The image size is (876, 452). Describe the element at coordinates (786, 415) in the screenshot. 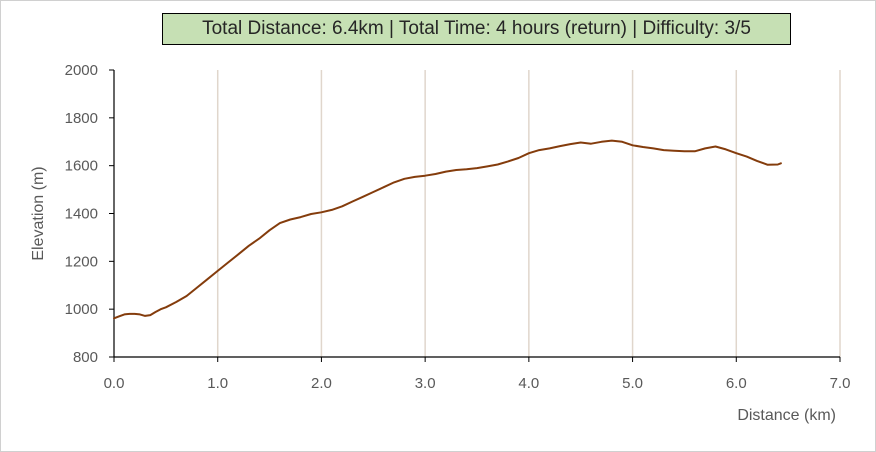

I see `x-axis-title: Distance (km)` at that location.